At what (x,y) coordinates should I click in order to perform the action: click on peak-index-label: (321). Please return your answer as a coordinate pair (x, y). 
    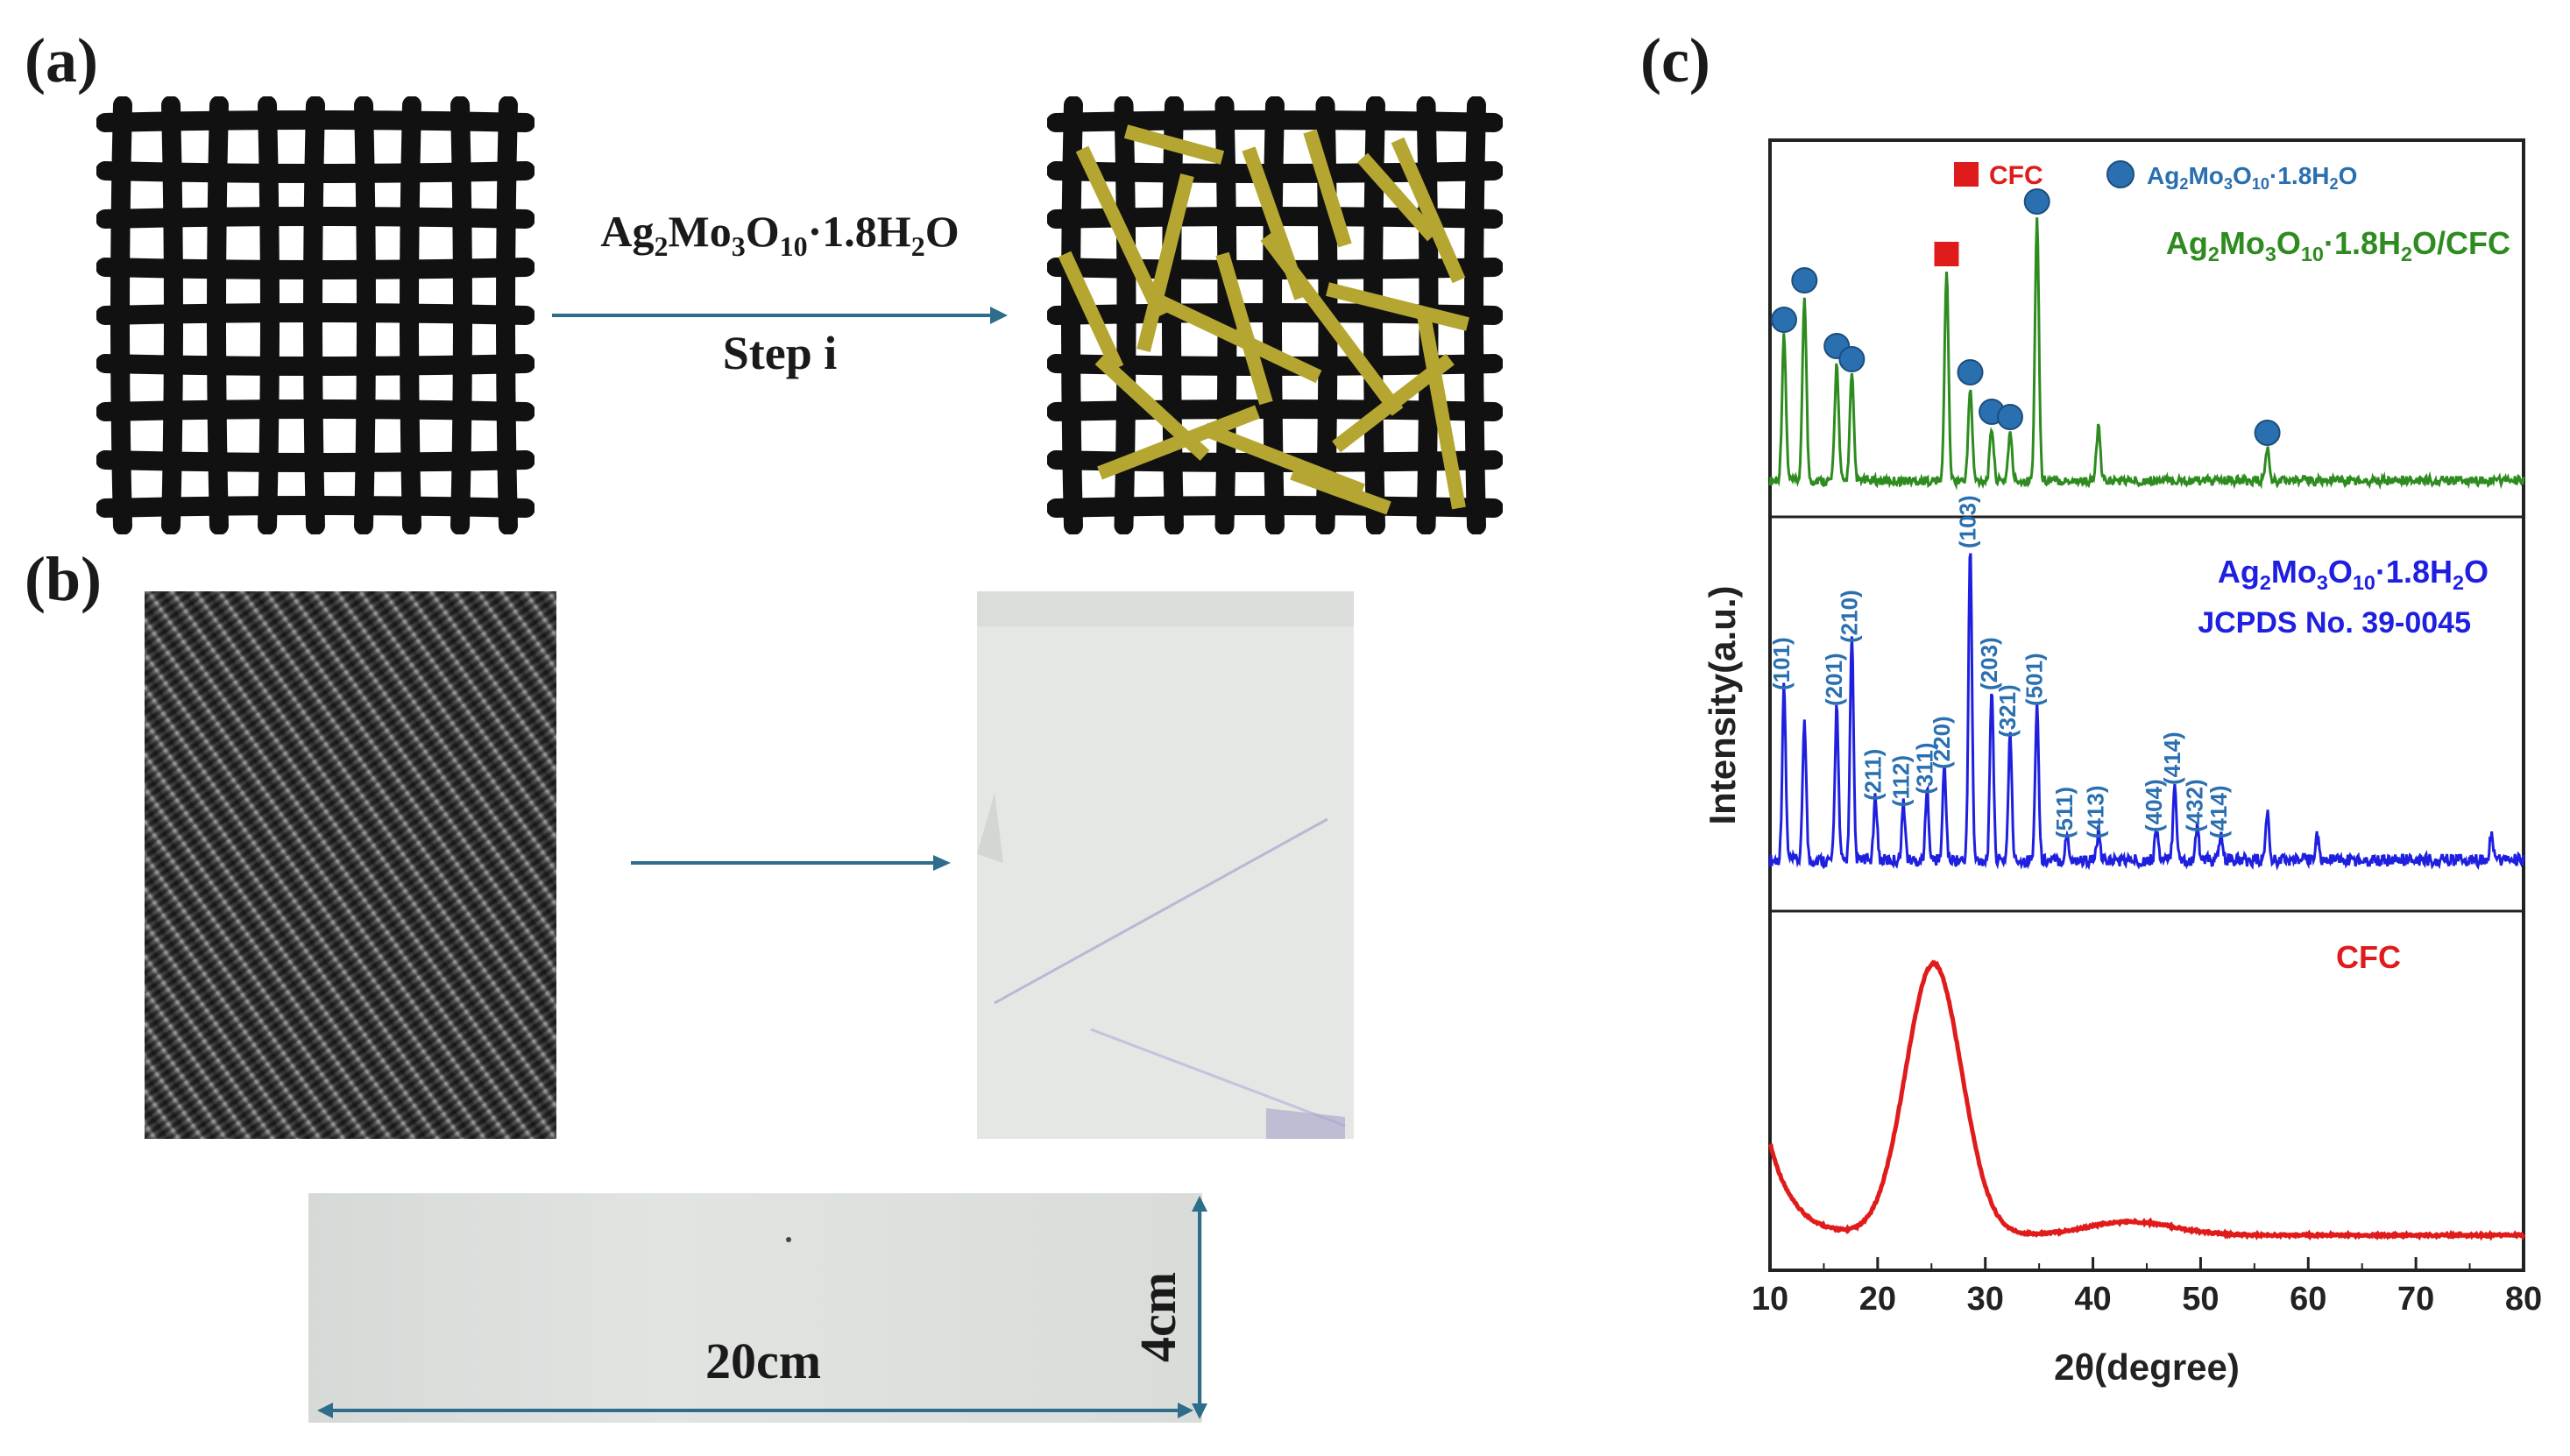
    Looking at the image, I should click on (2007, 711).